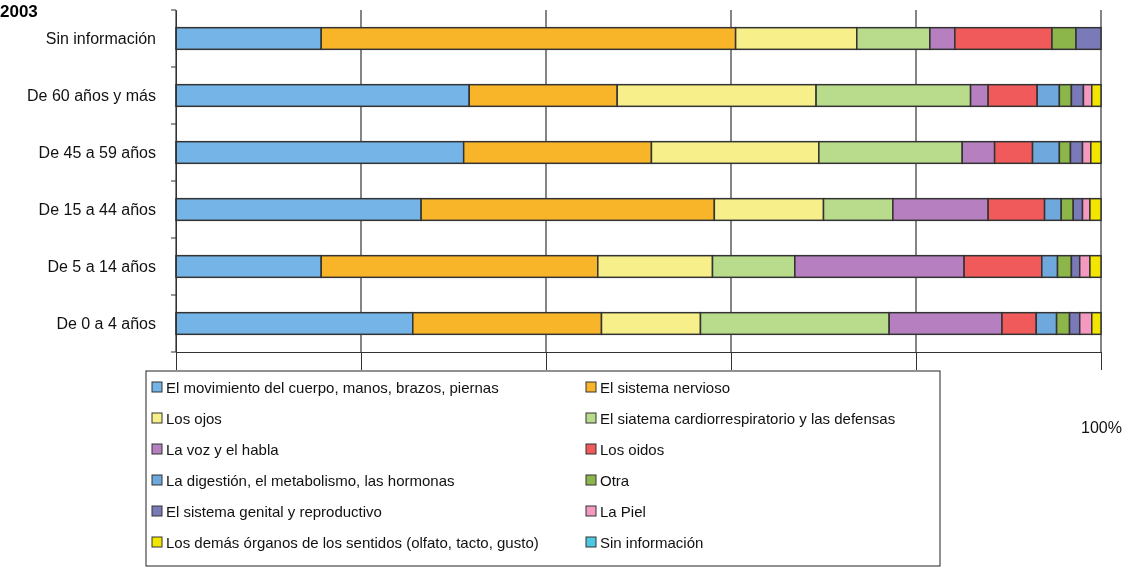 The image size is (1127, 569). What do you see at coordinates (623, 511) in the screenshot?
I see `legend-label: La Piel` at bounding box center [623, 511].